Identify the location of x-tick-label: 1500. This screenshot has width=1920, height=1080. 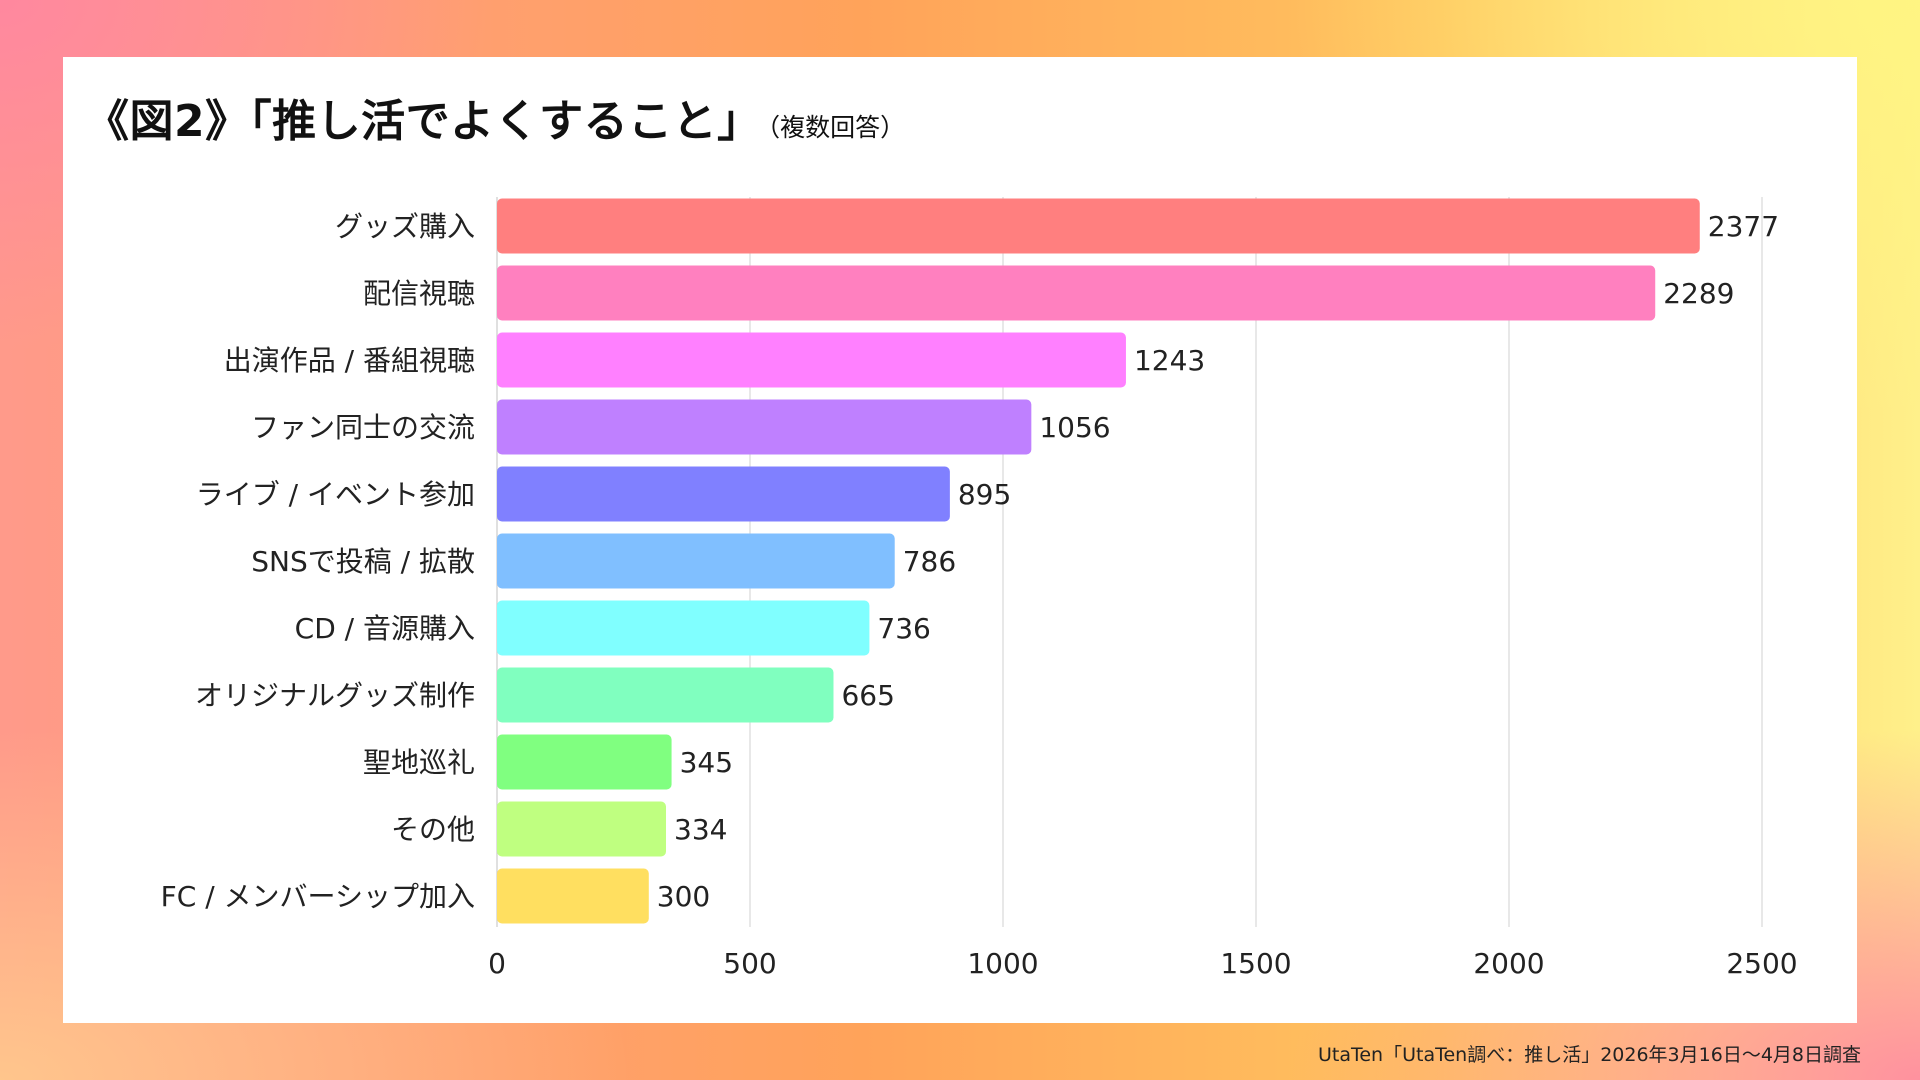
(1255, 963).